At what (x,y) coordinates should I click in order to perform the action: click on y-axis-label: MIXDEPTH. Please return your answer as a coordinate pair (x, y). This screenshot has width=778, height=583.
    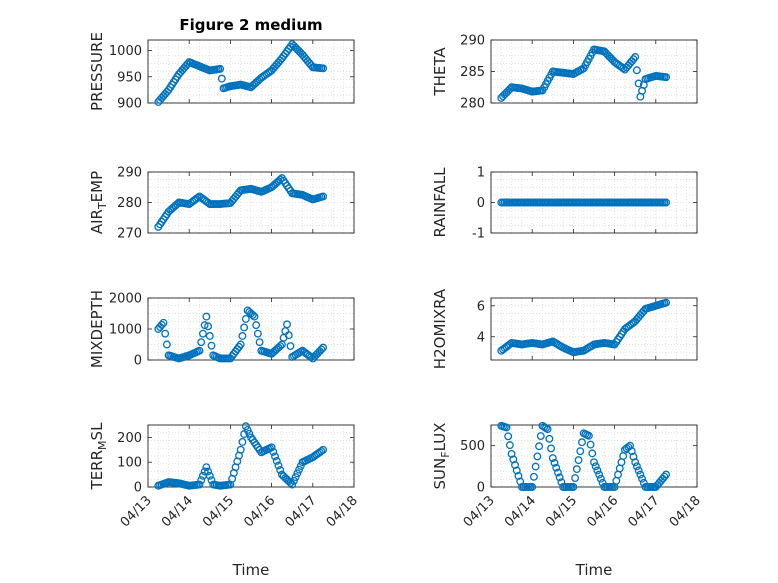
    Looking at the image, I should click on (97, 329).